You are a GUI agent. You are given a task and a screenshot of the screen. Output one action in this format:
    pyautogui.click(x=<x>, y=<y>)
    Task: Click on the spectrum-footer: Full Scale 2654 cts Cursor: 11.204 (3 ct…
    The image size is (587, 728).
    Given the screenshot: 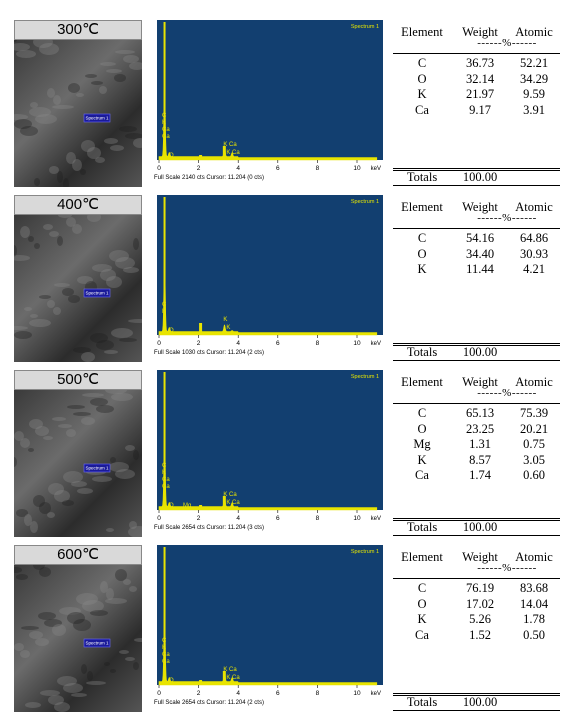 What is the action you would take?
    pyautogui.click(x=209, y=528)
    